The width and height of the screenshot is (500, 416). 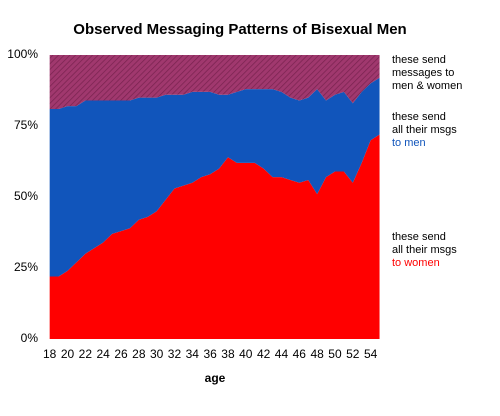 I want to click on annotation: to women, so click(x=416, y=263).